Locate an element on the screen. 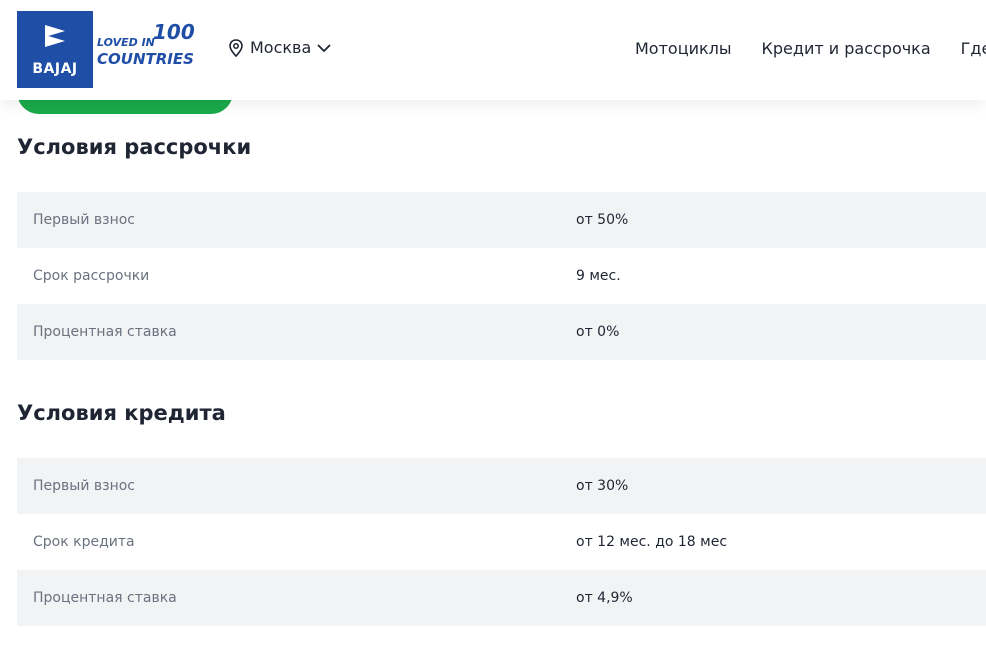  table-row: Первый взнос от 50% is located at coordinates (501, 220).